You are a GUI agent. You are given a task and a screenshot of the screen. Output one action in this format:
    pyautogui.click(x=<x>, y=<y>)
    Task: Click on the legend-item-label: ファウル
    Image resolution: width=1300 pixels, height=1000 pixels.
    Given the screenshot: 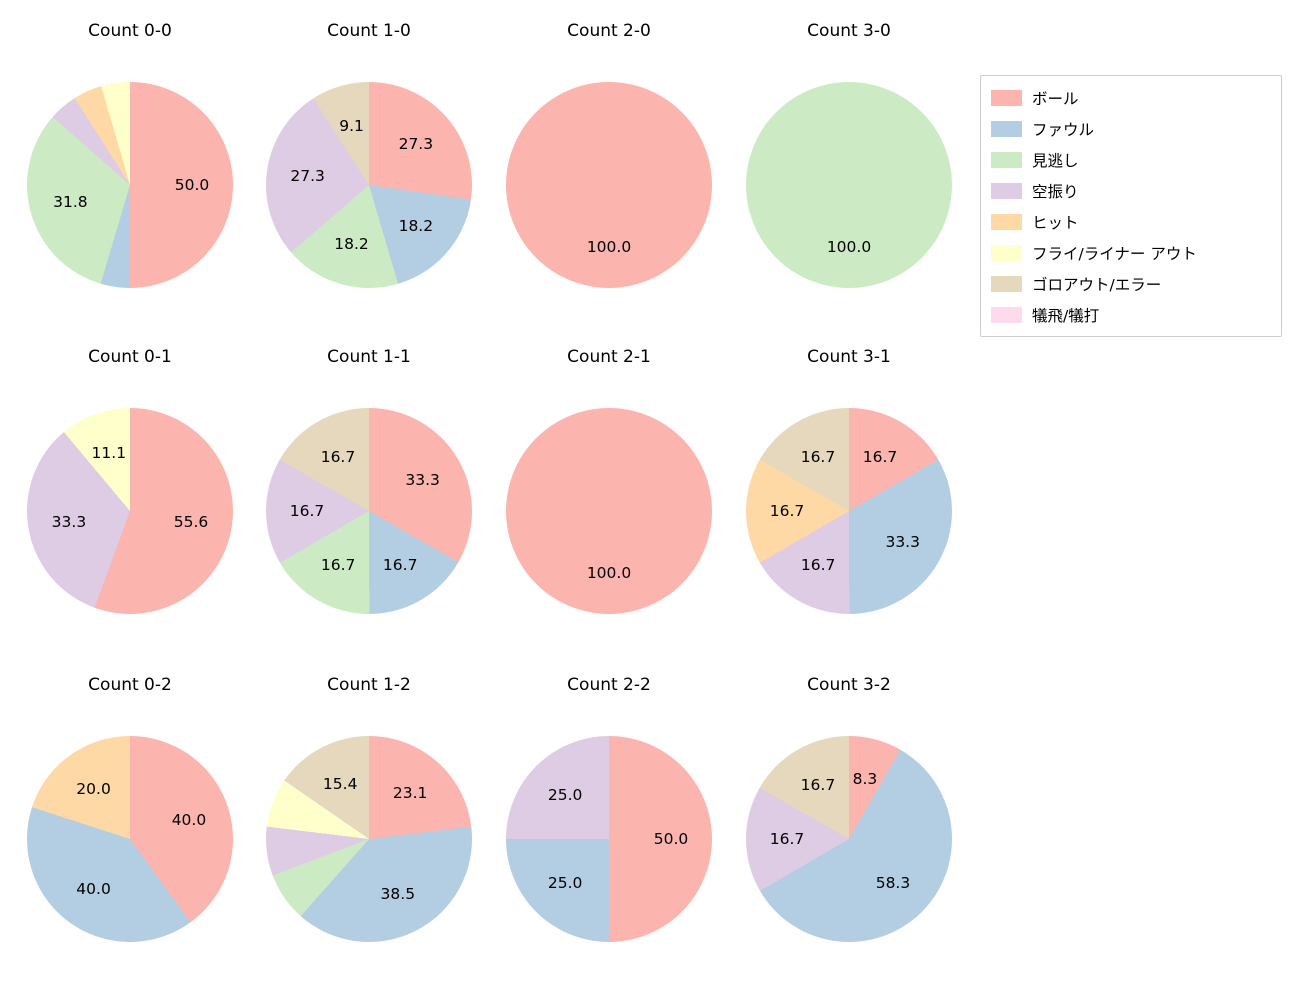 What is the action you would take?
    pyautogui.click(x=1063, y=129)
    